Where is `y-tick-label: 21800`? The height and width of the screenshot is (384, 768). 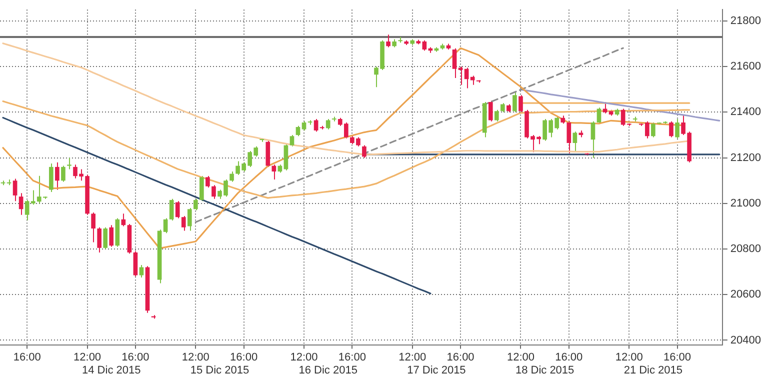
y-tick-label: 21800 is located at coordinates (746, 21).